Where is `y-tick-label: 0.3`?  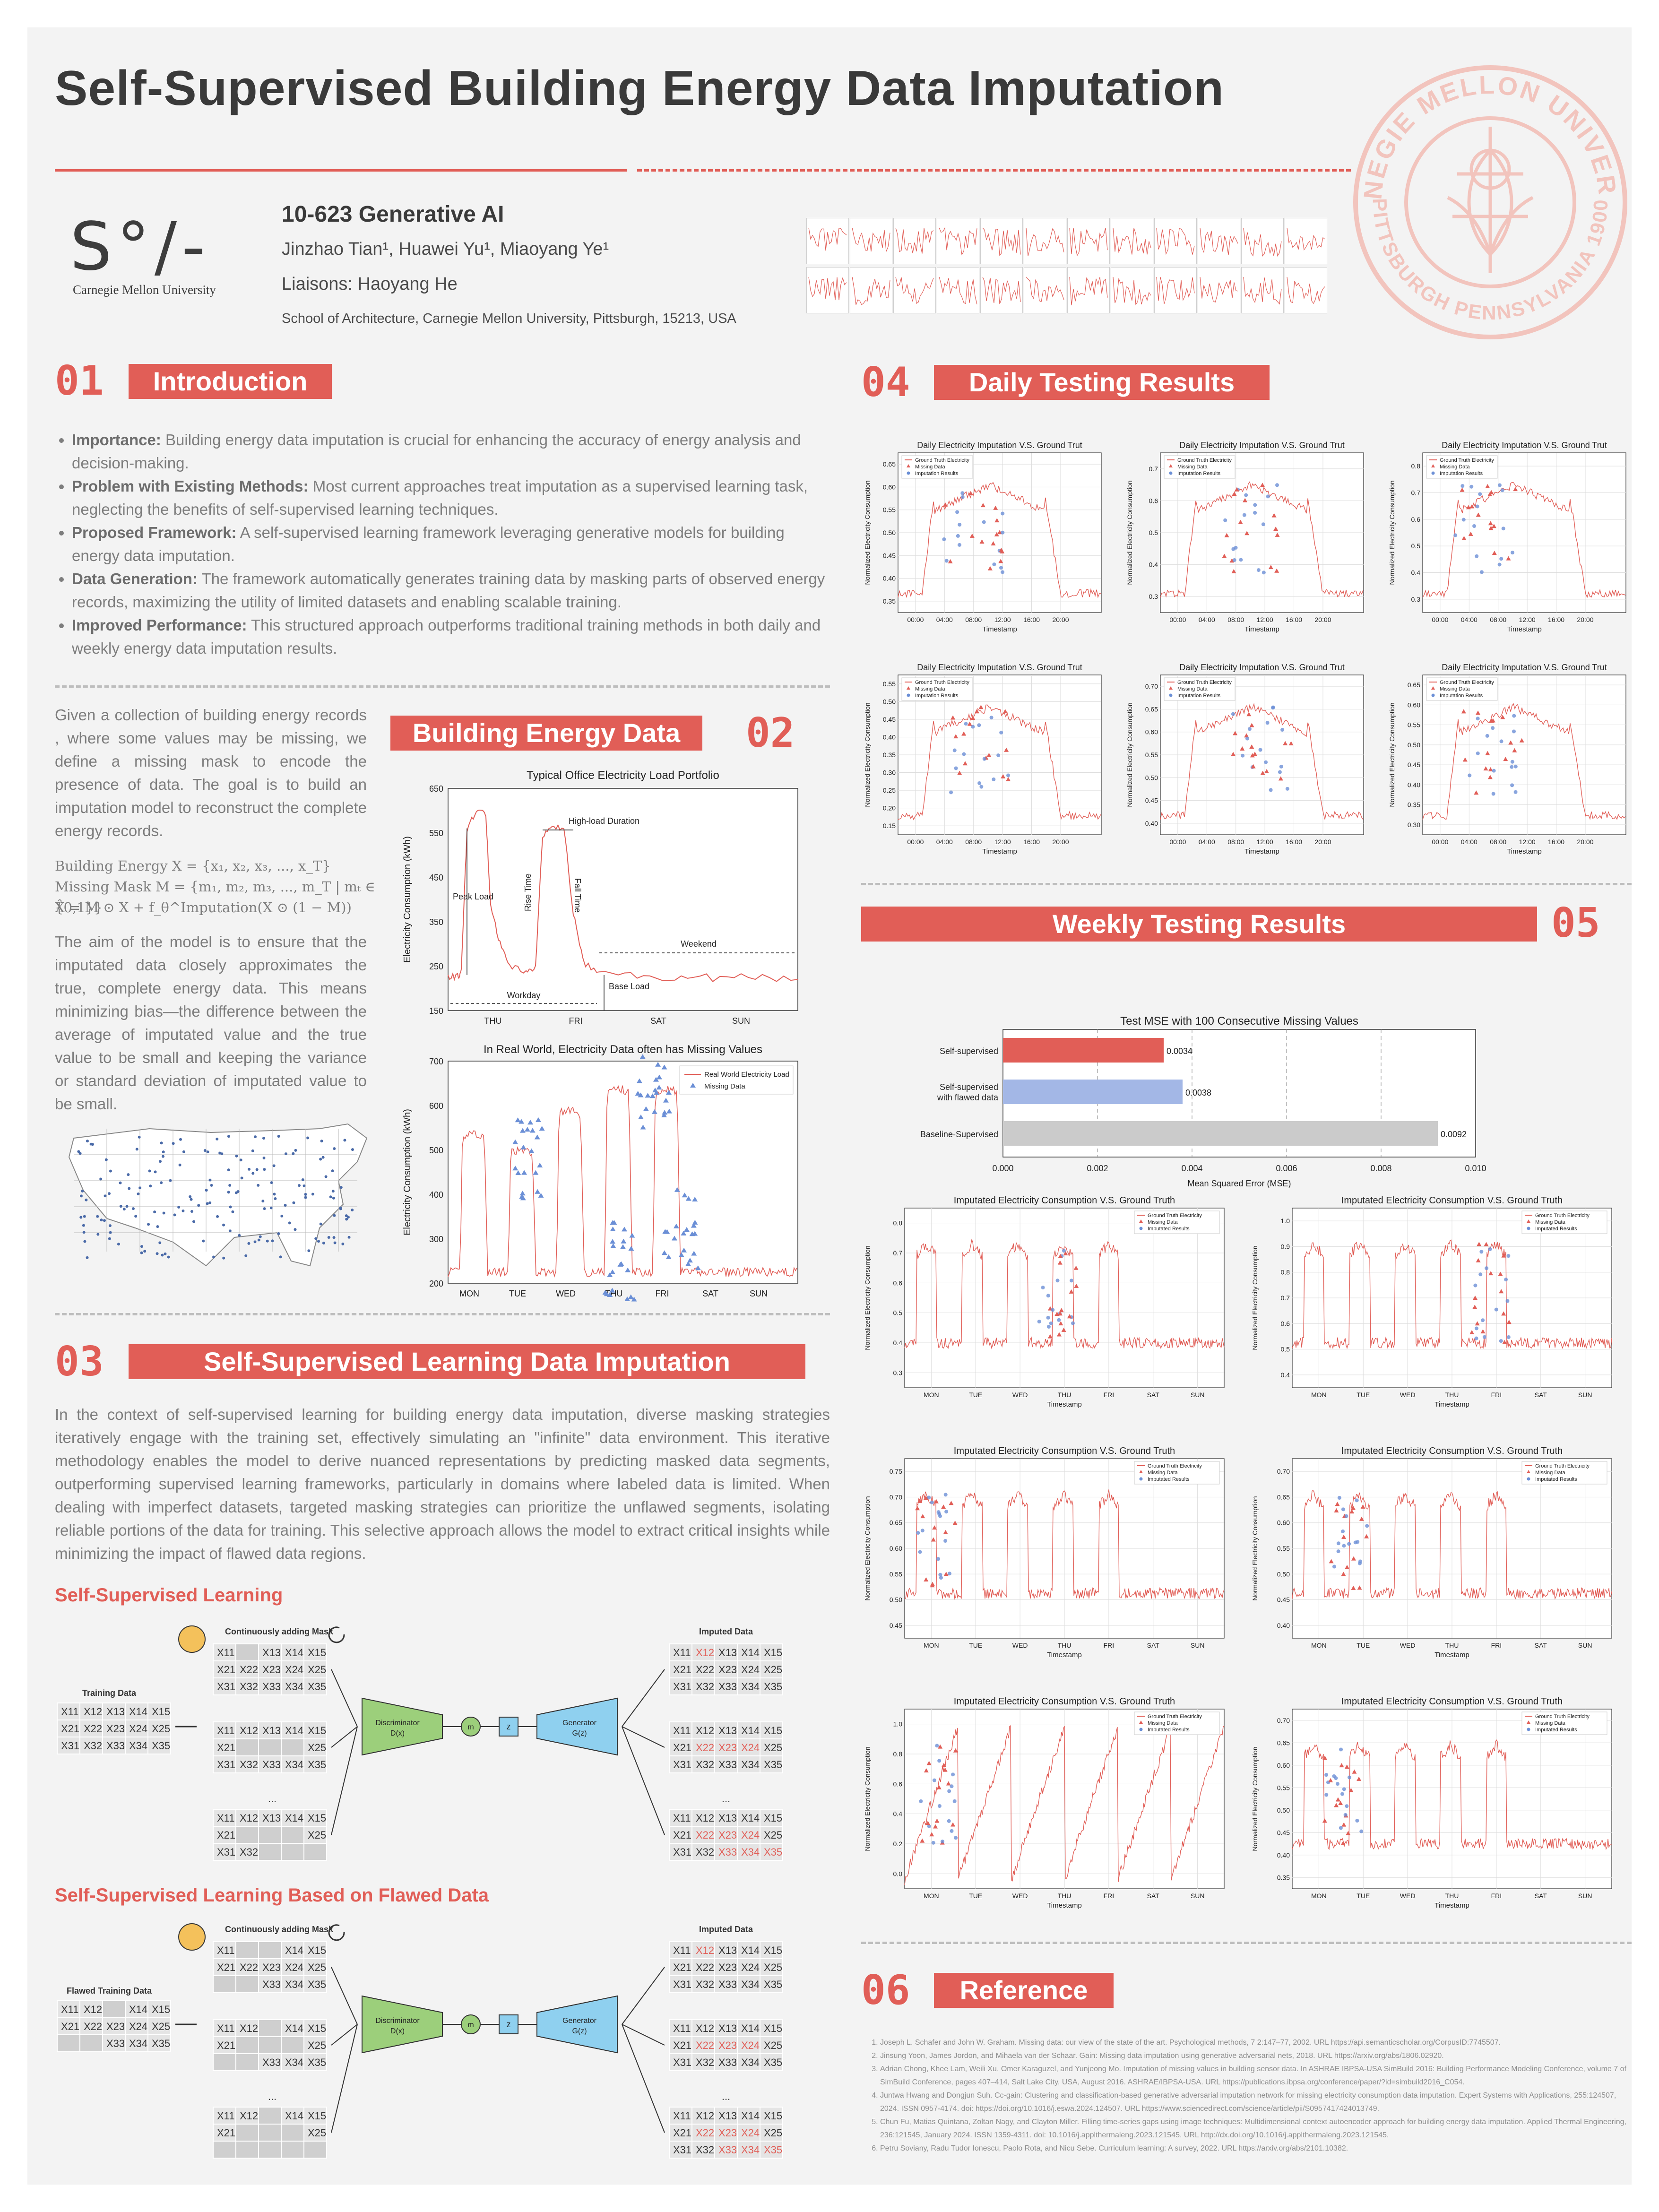
y-tick-label: 0.3 is located at coordinates (898, 1372).